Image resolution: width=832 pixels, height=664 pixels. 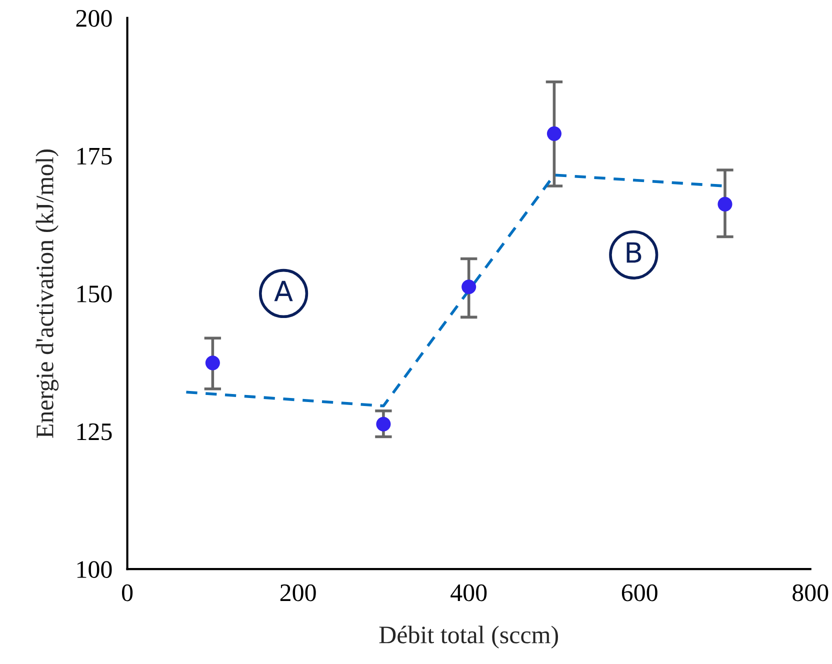 I want to click on y-tick-label: 100, so click(x=94, y=569).